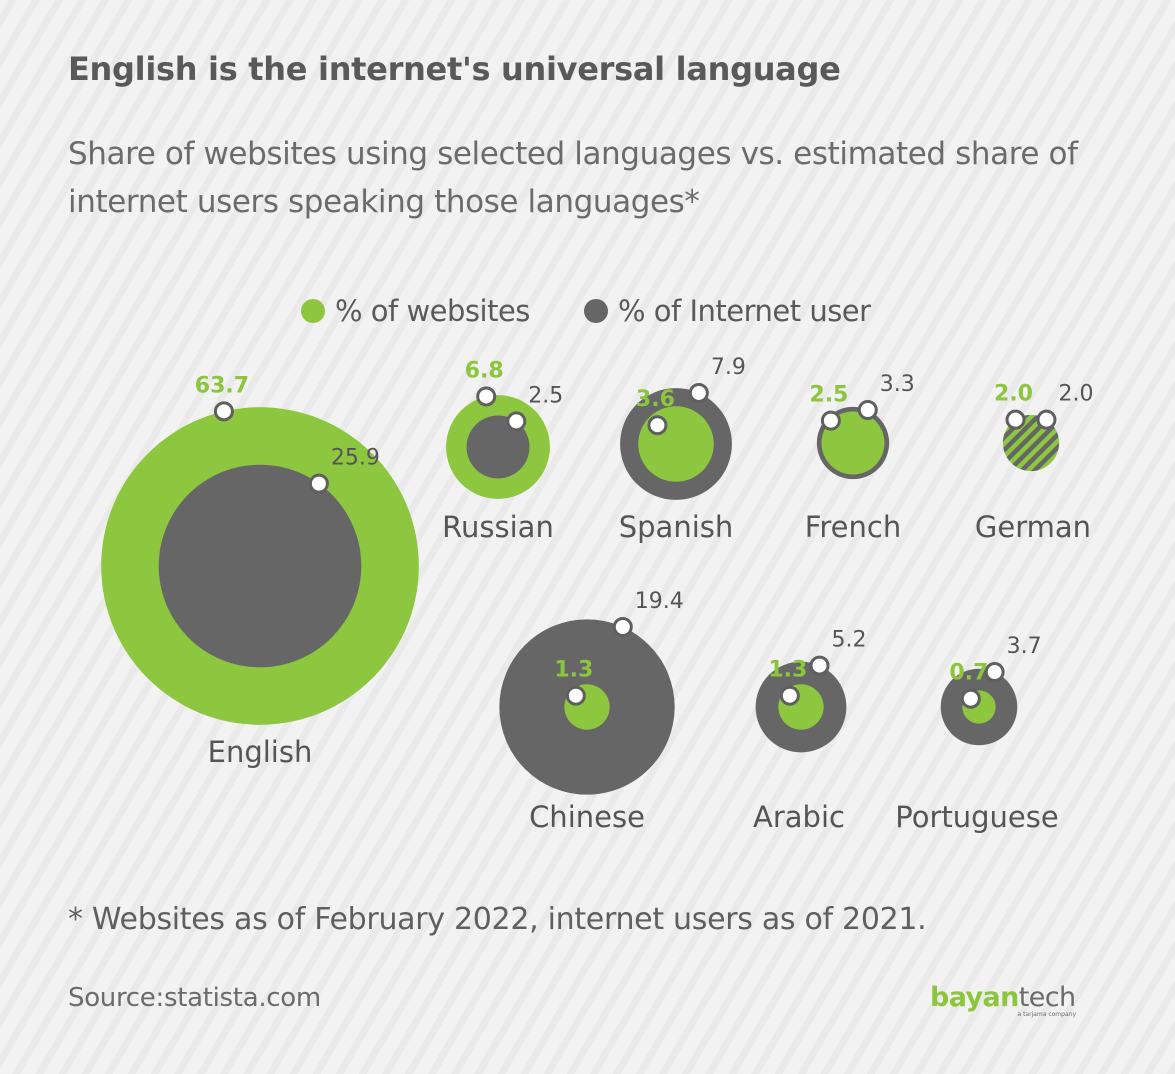 This screenshot has height=1074, width=1175. What do you see at coordinates (676, 444) in the screenshot?
I see `spanish-bubble-websites` at bounding box center [676, 444].